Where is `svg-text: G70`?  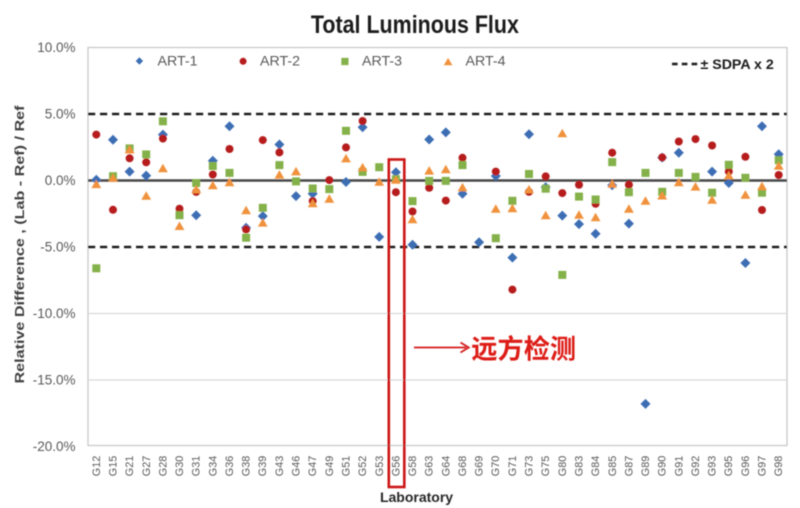 svg-text: G70 is located at coordinates (496, 466).